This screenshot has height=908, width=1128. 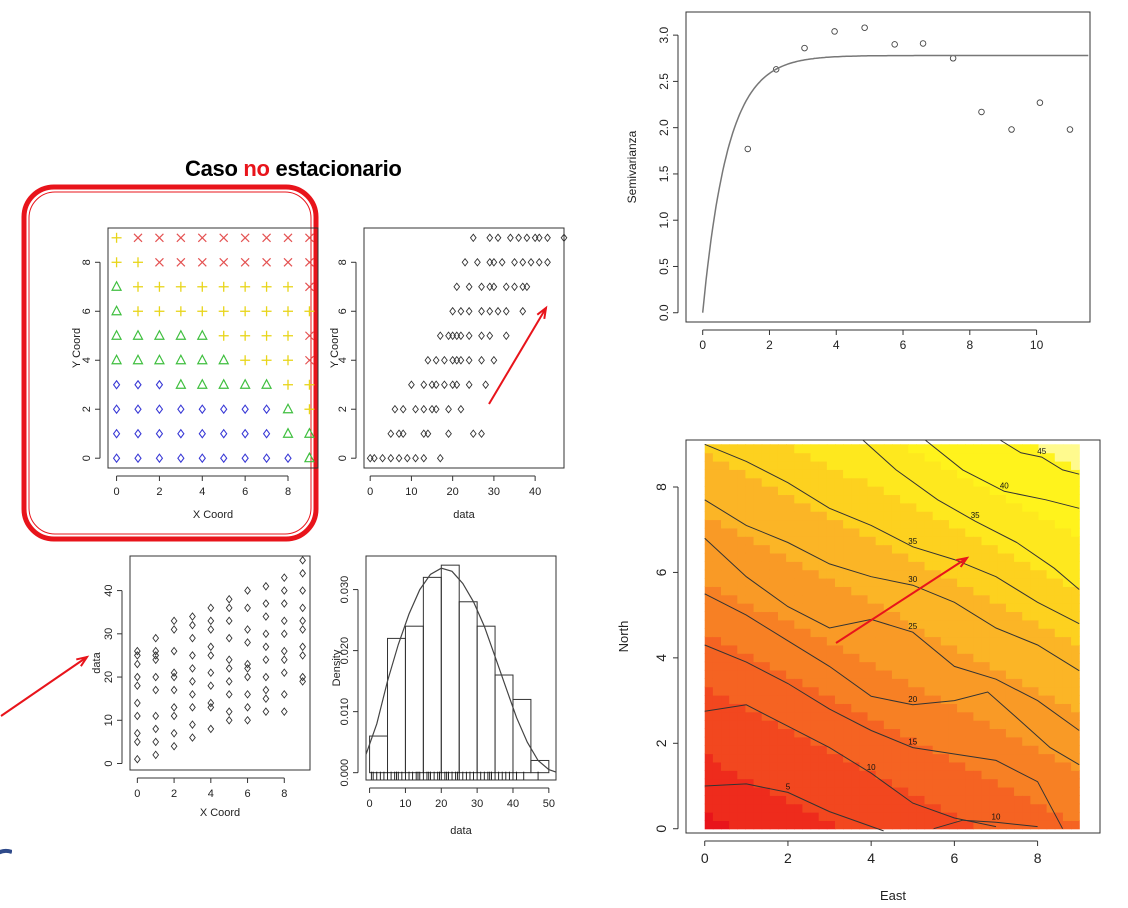 I want to click on vario-x-tick-label: 0, so click(x=702, y=345).